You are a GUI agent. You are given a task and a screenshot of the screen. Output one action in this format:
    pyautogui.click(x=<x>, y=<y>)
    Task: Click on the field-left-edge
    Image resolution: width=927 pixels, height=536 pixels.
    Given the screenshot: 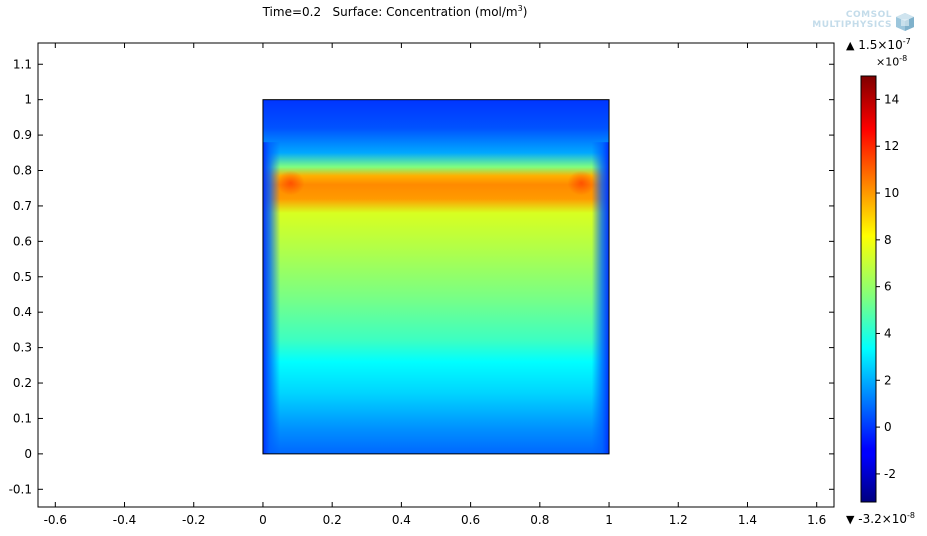 What is the action you would take?
    pyautogui.click(x=271, y=298)
    